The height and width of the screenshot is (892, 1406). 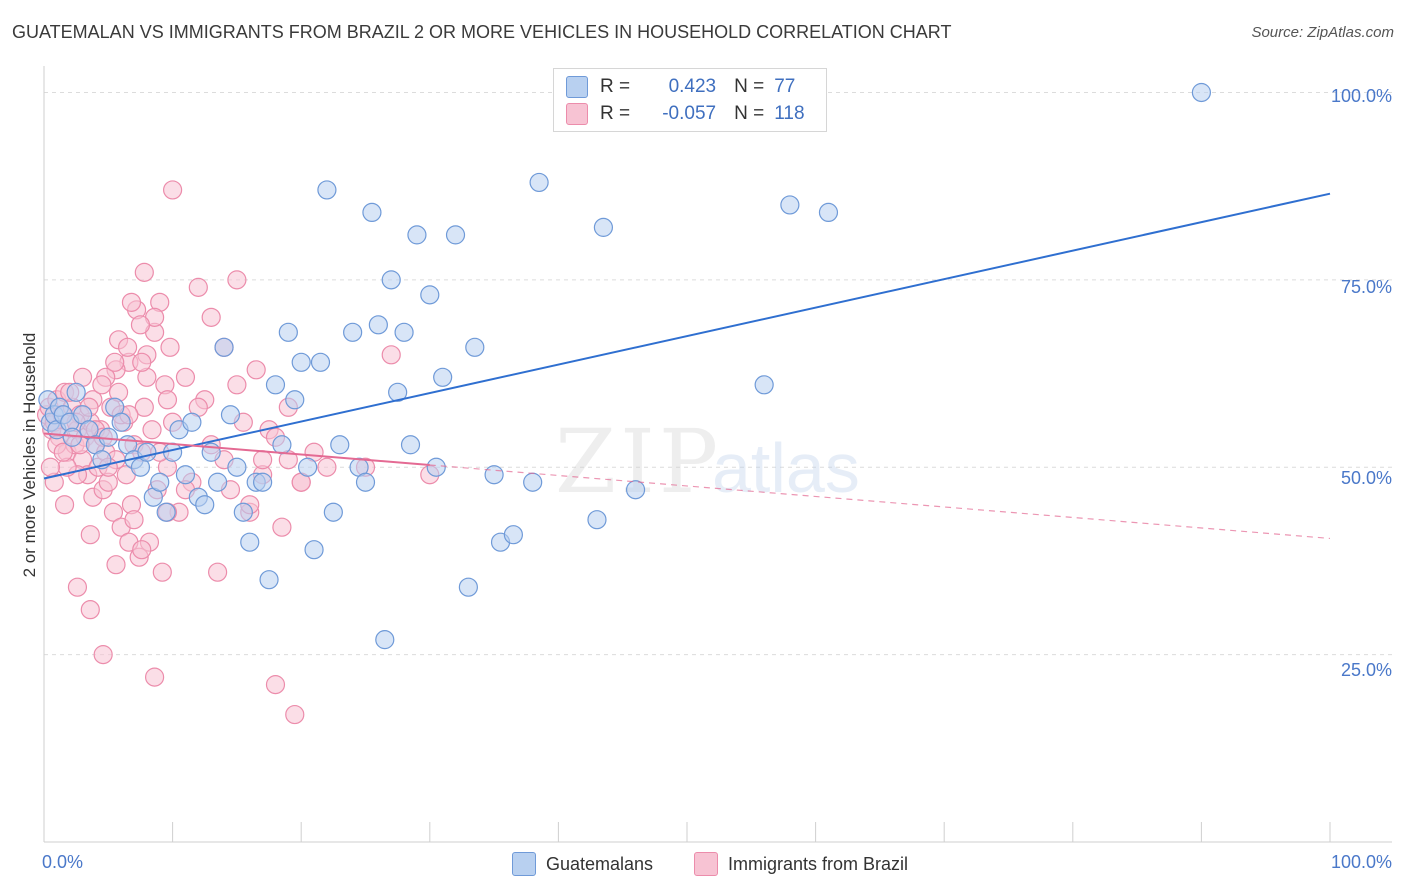 I want to click on stats-swatch-blue, so click(x=577, y=87).